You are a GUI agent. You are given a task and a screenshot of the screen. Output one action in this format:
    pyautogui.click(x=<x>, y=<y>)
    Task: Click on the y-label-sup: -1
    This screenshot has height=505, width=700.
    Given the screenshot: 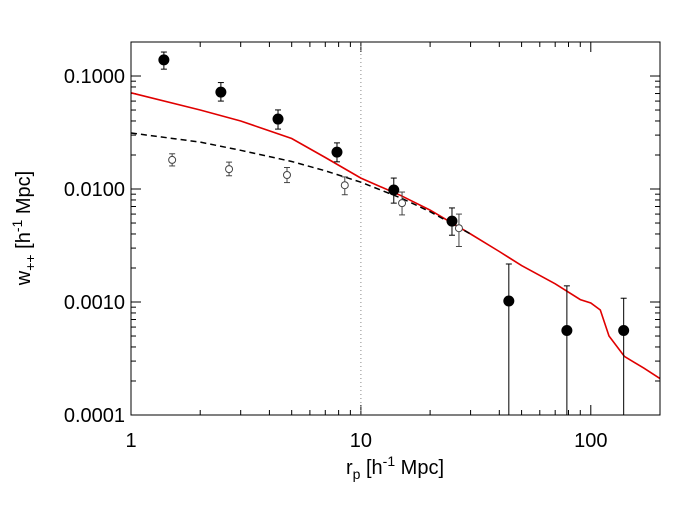 What is the action you would take?
    pyautogui.click(x=17, y=225)
    